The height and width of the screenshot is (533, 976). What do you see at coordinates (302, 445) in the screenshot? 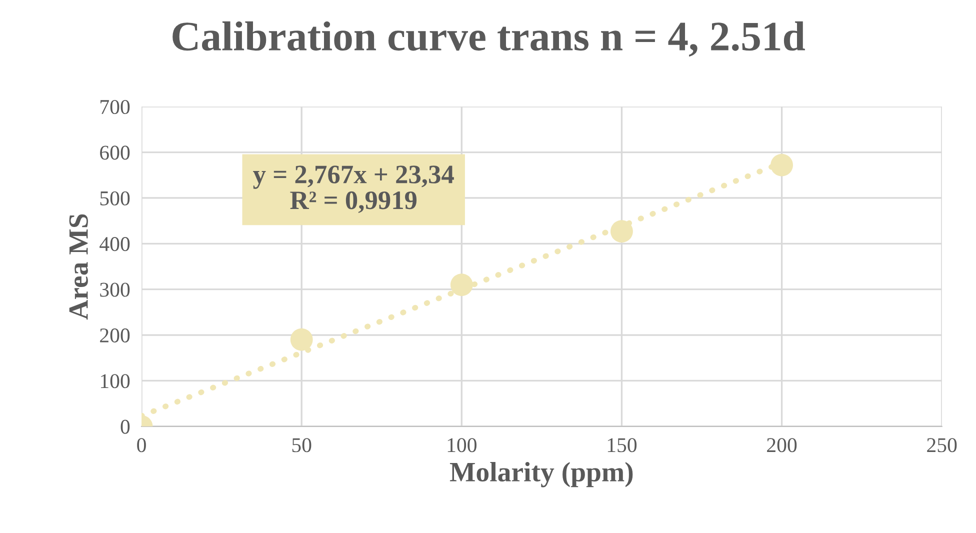
I see `x-tick-label: 50` at bounding box center [302, 445].